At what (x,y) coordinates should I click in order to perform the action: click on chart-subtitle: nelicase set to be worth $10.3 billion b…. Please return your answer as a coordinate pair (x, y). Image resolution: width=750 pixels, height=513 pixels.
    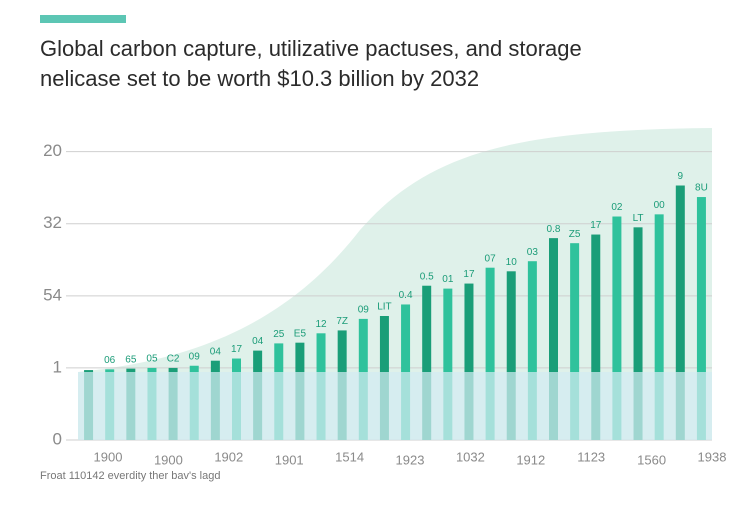
    Looking at the image, I should click on (259, 78).